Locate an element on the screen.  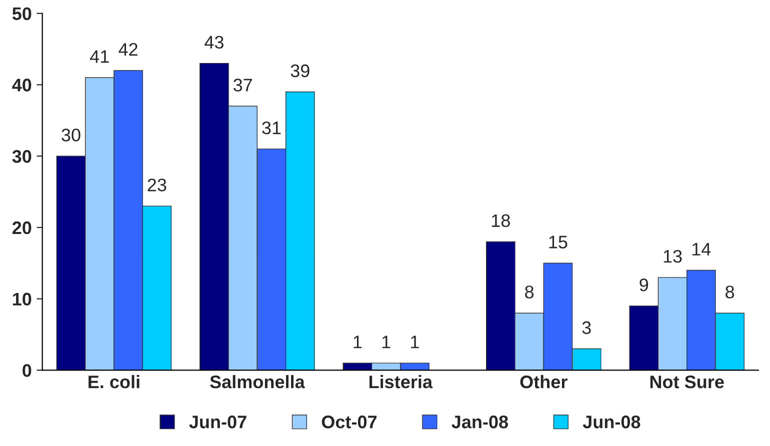
data-label: 42 is located at coordinates (128, 49).